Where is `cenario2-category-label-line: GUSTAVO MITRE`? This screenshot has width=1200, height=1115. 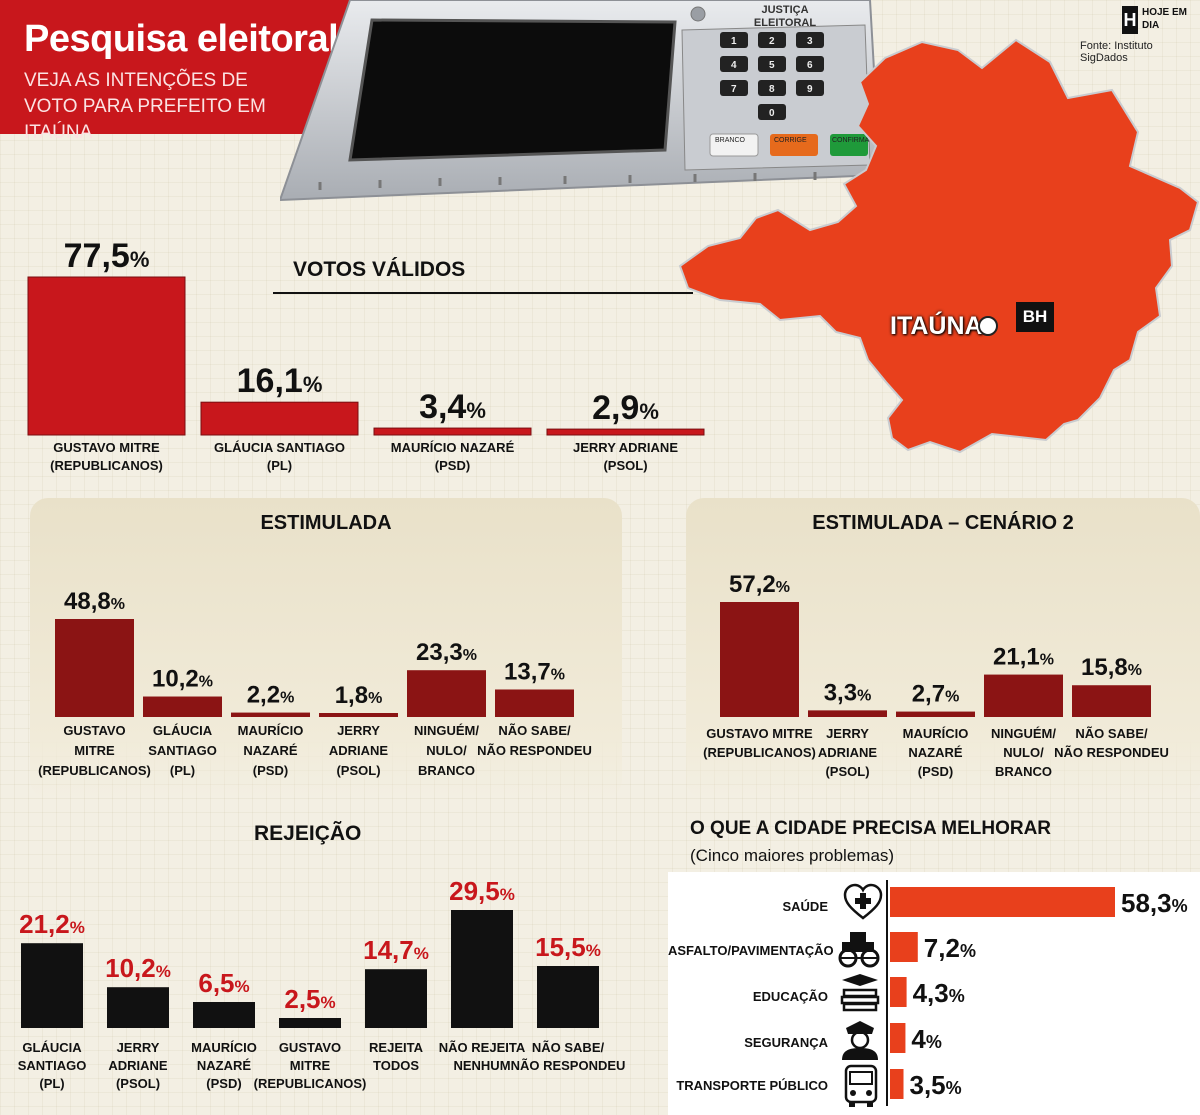 cenario2-category-label-line: GUSTAVO MITRE is located at coordinates (759, 733).